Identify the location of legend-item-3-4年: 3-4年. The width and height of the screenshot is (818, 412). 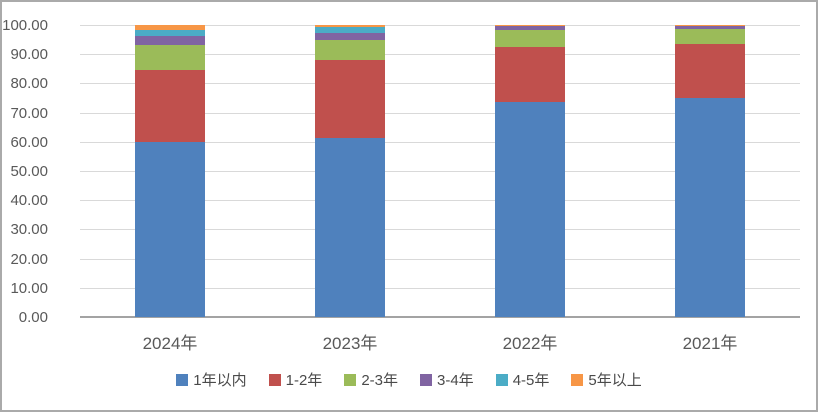
(447, 379).